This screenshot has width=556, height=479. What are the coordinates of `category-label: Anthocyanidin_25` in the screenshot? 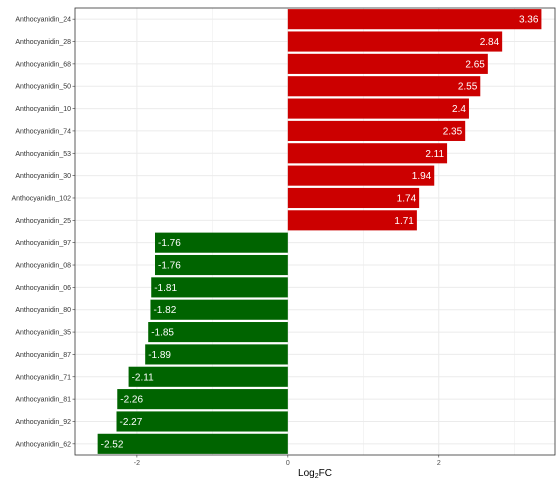 It's located at (43, 221).